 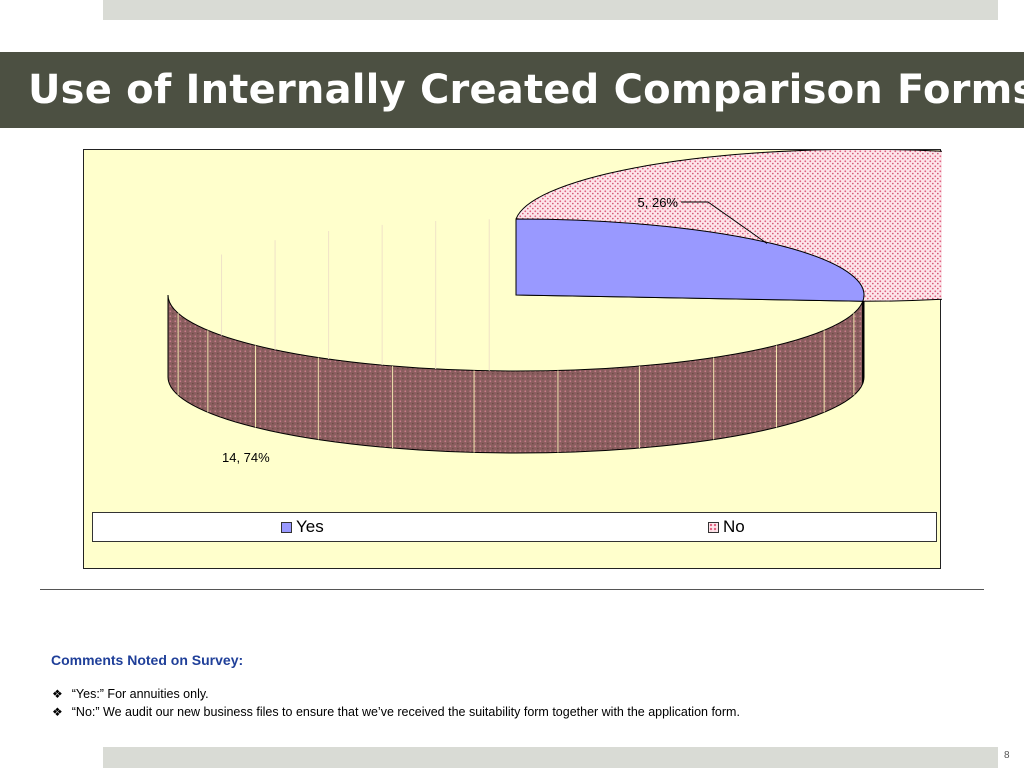 What do you see at coordinates (516, 374) in the screenshot?
I see `pie-side-no` at bounding box center [516, 374].